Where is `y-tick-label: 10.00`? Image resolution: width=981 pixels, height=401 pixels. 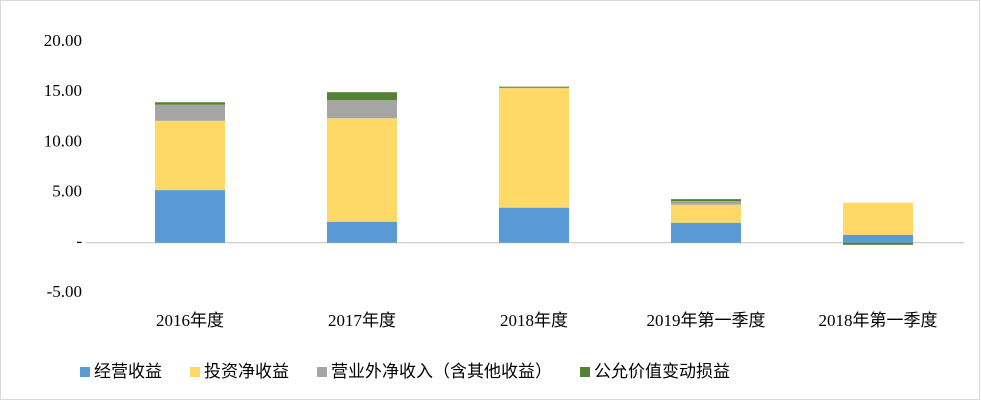
y-tick-label: 10.00 is located at coordinates (63, 140).